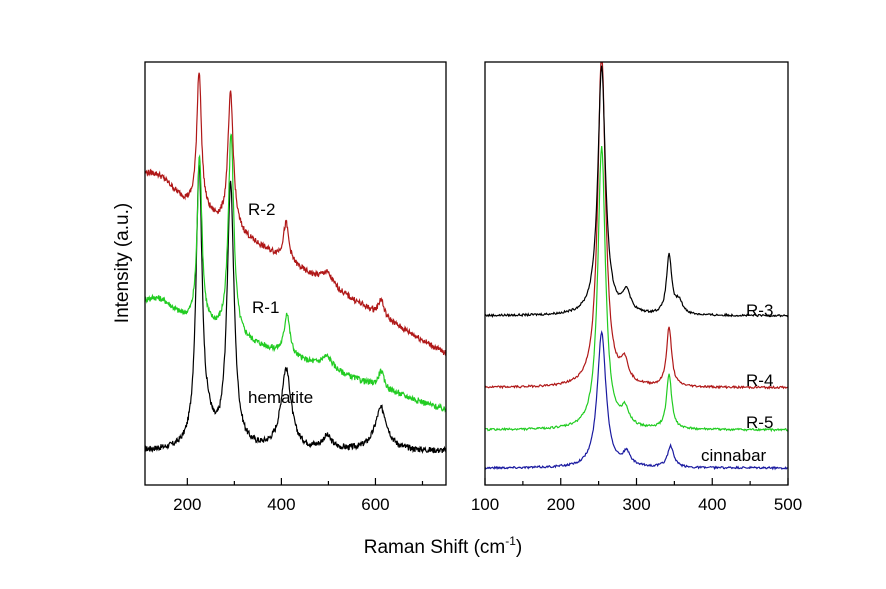  I want to click on series-line-cinnabar, so click(636, 400).